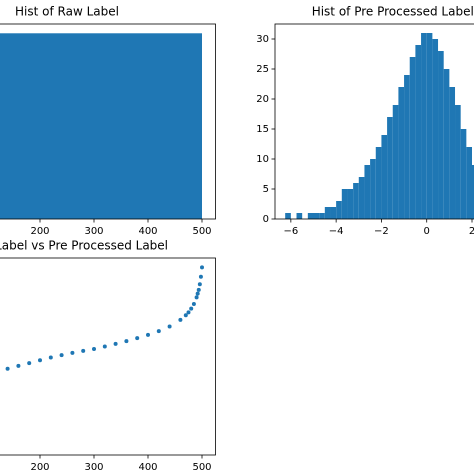 The height and width of the screenshot is (474, 474). I want to click on y-tick-label: 30, so click(262, 39).